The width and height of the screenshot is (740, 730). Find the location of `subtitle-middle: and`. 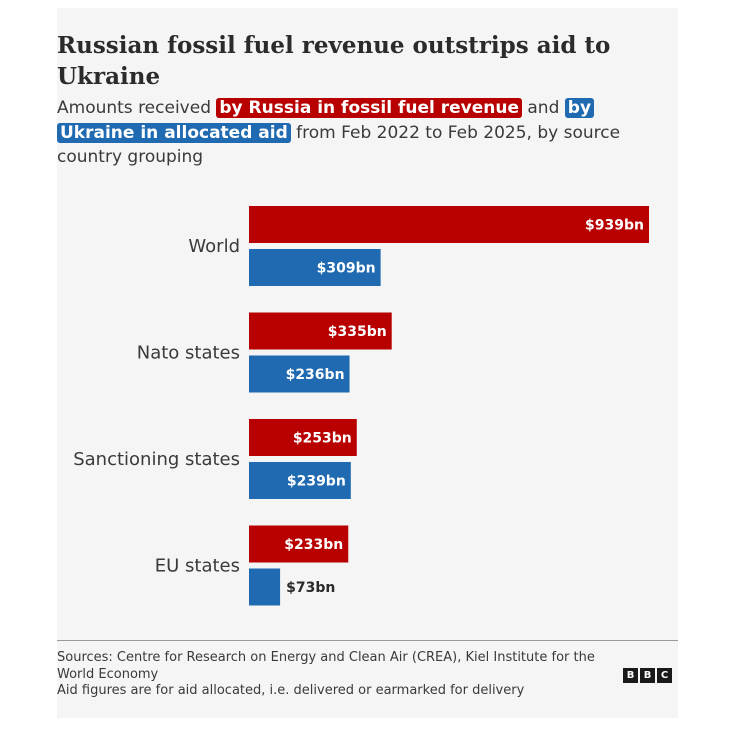

subtitle-middle: and is located at coordinates (543, 108).